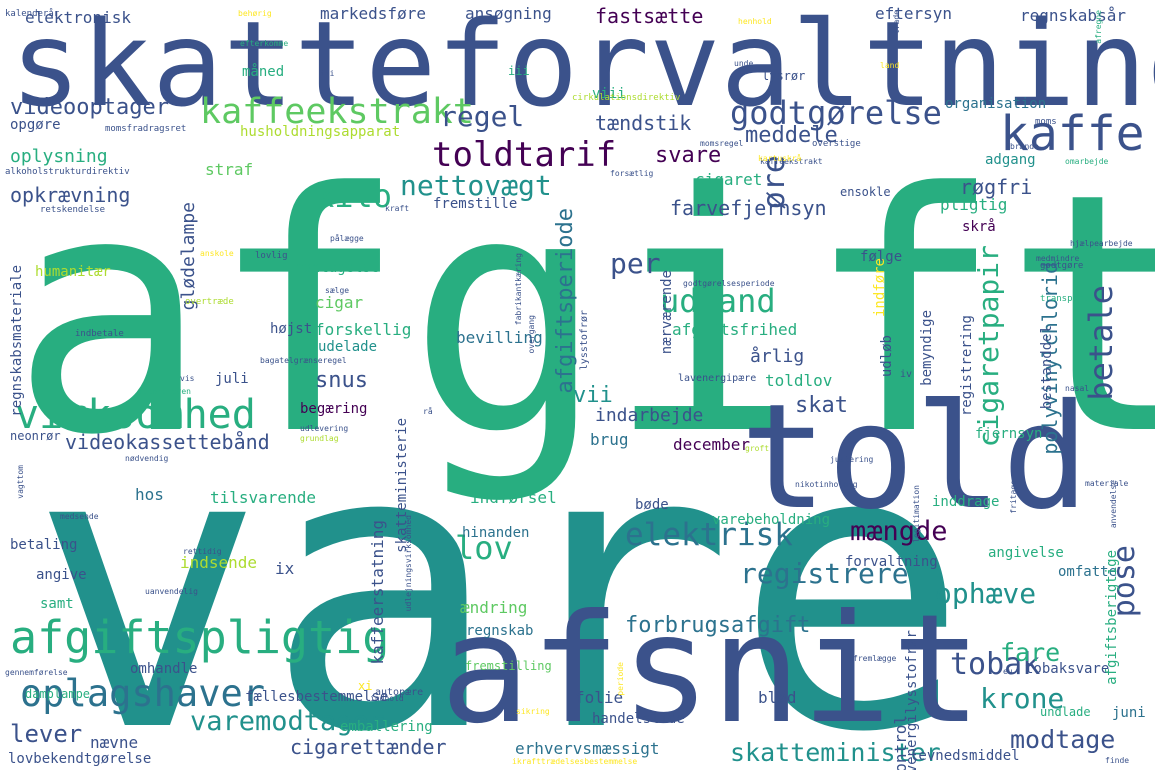 The image size is (1155, 770). What do you see at coordinates (1073, 15) in the screenshot?
I see `word-40: regnskabsår` at bounding box center [1073, 15].